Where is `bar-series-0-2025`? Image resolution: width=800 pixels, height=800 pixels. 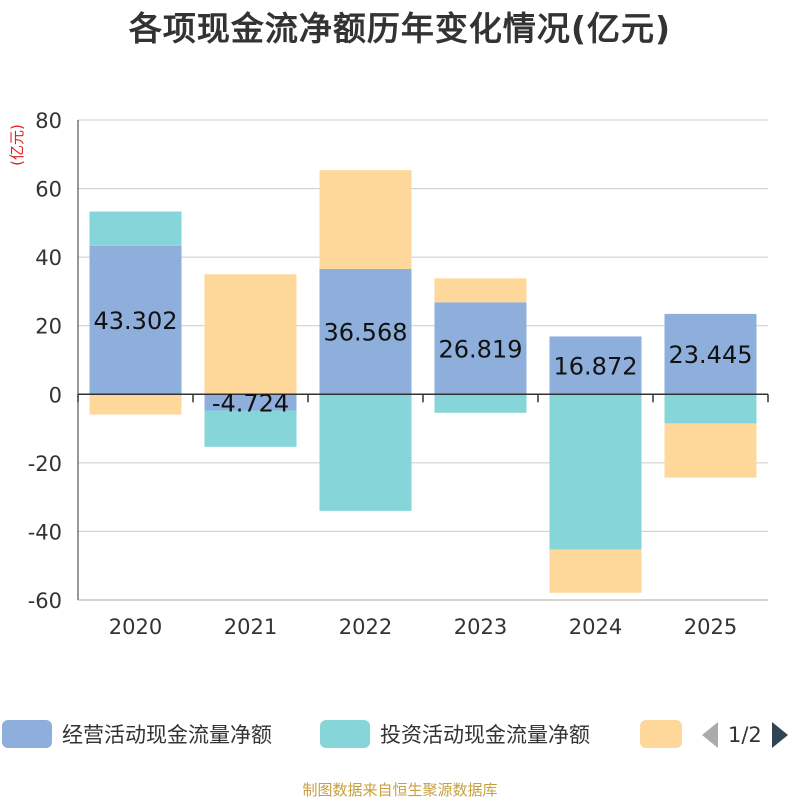
bar-series-0-2025 is located at coordinates (710, 354).